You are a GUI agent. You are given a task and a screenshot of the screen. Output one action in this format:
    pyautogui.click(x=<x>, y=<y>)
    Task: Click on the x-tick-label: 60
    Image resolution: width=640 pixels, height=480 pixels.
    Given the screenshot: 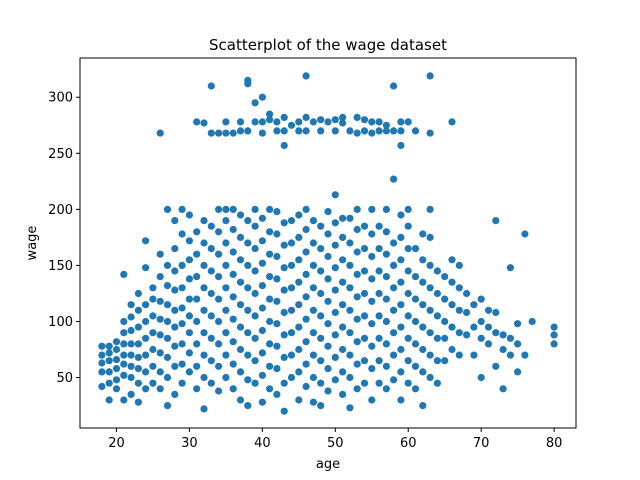 What is the action you would take?
    pyautogui.click(x=408, y=443)
    